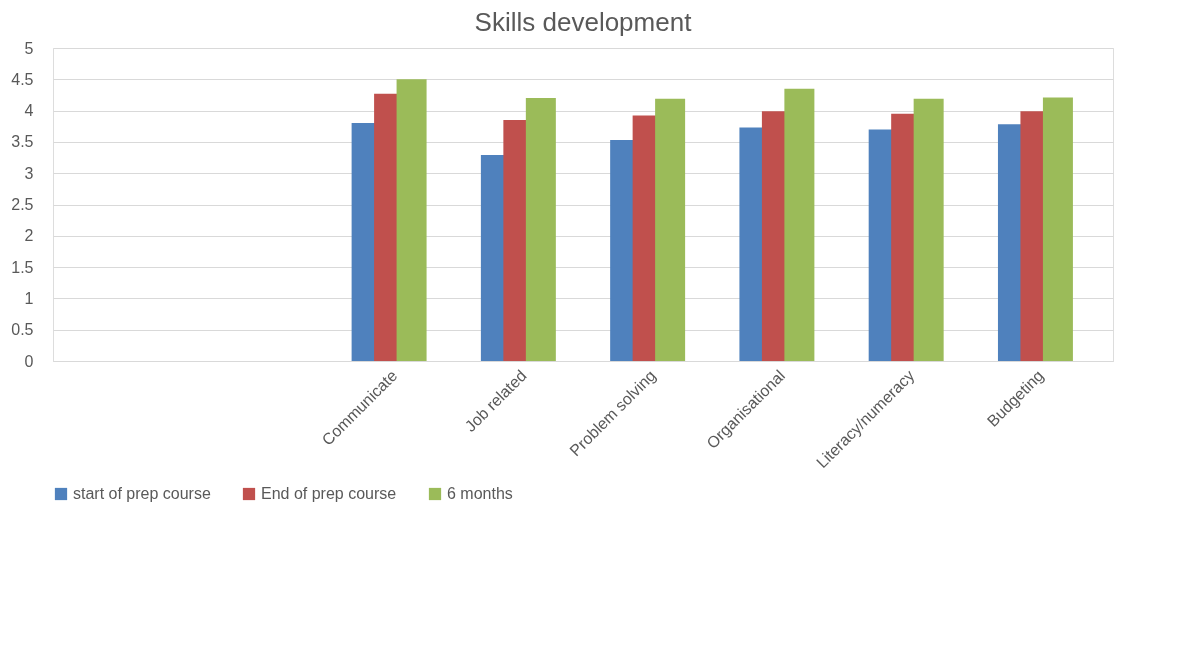  Describe the element at coordinates (22, 204) in the screenshot. I see `y-tick-label: 2.5` at that location.